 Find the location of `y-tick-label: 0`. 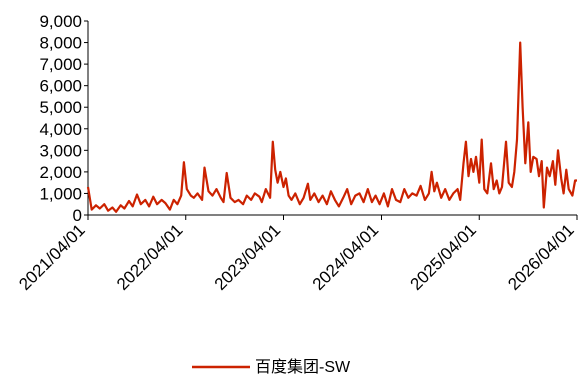

y-tick-label: 0 is located at coordinates (77, 215).